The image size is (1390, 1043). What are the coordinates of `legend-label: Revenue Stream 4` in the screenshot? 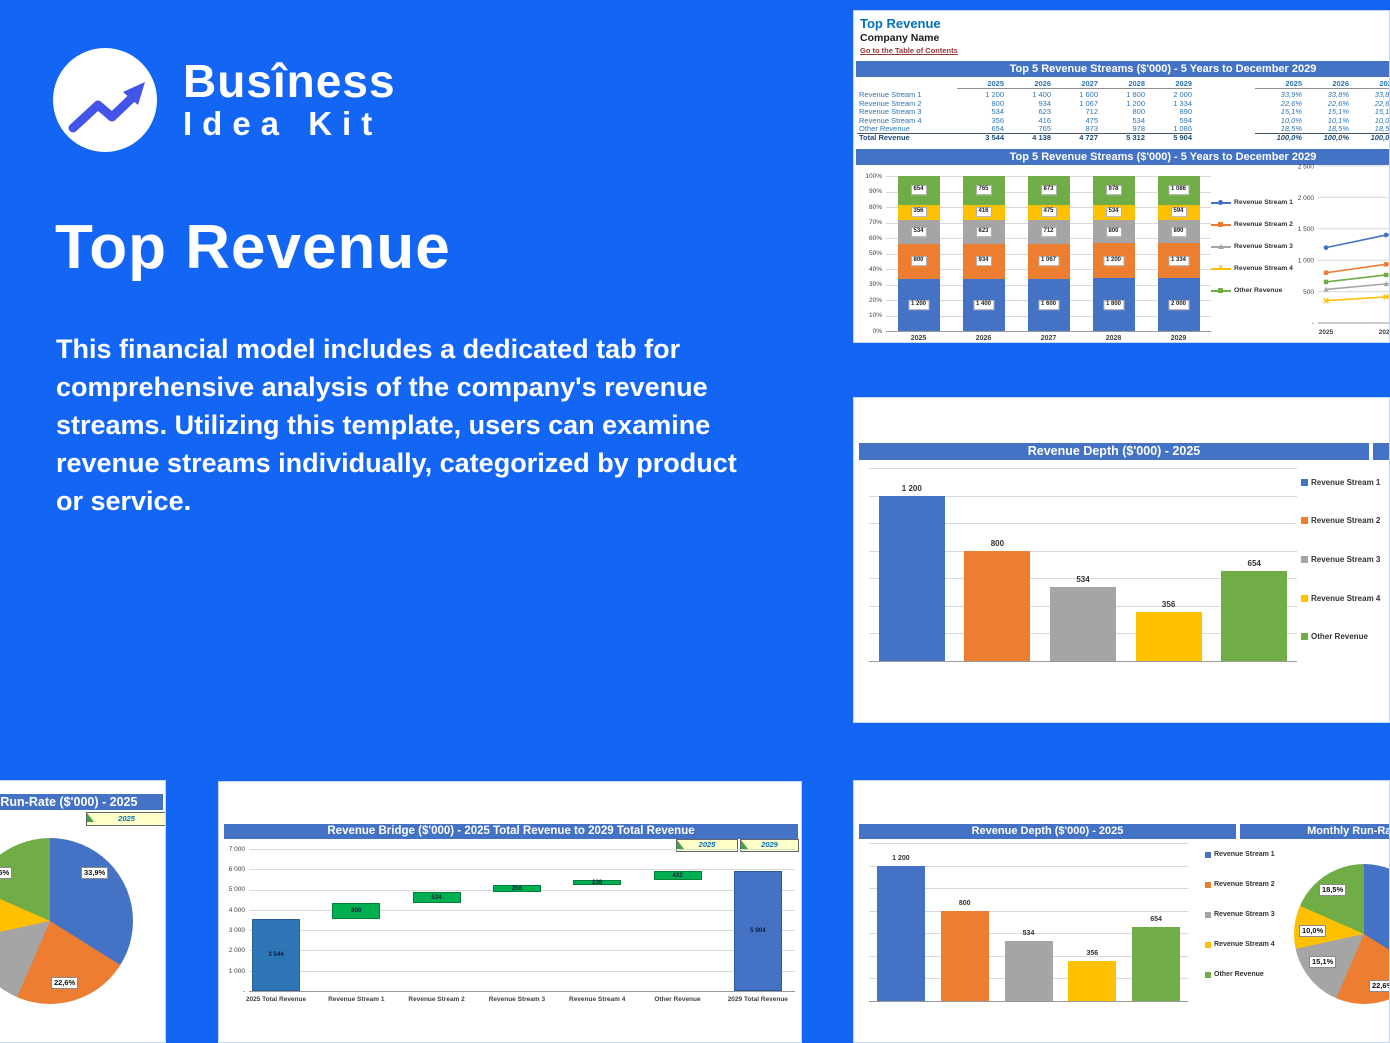 It's located at (1244, 944).